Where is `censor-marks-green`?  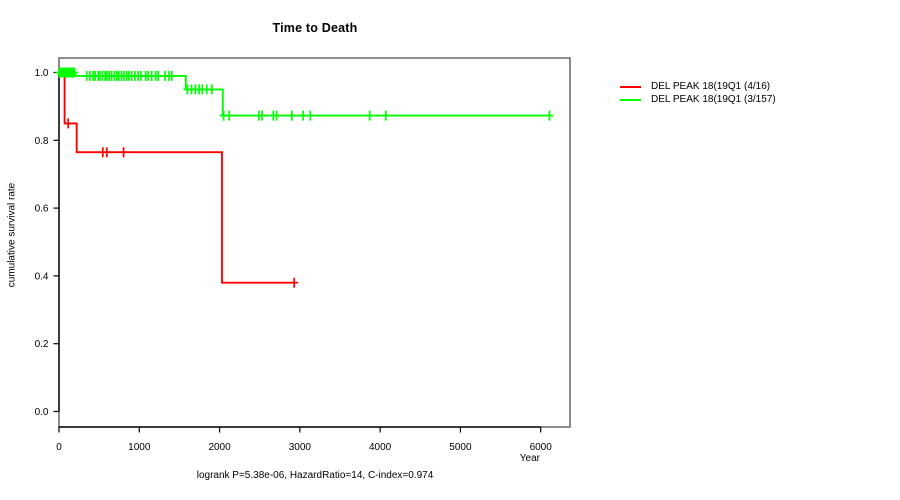
censor-marks-green is located at coordinates (304, 94).